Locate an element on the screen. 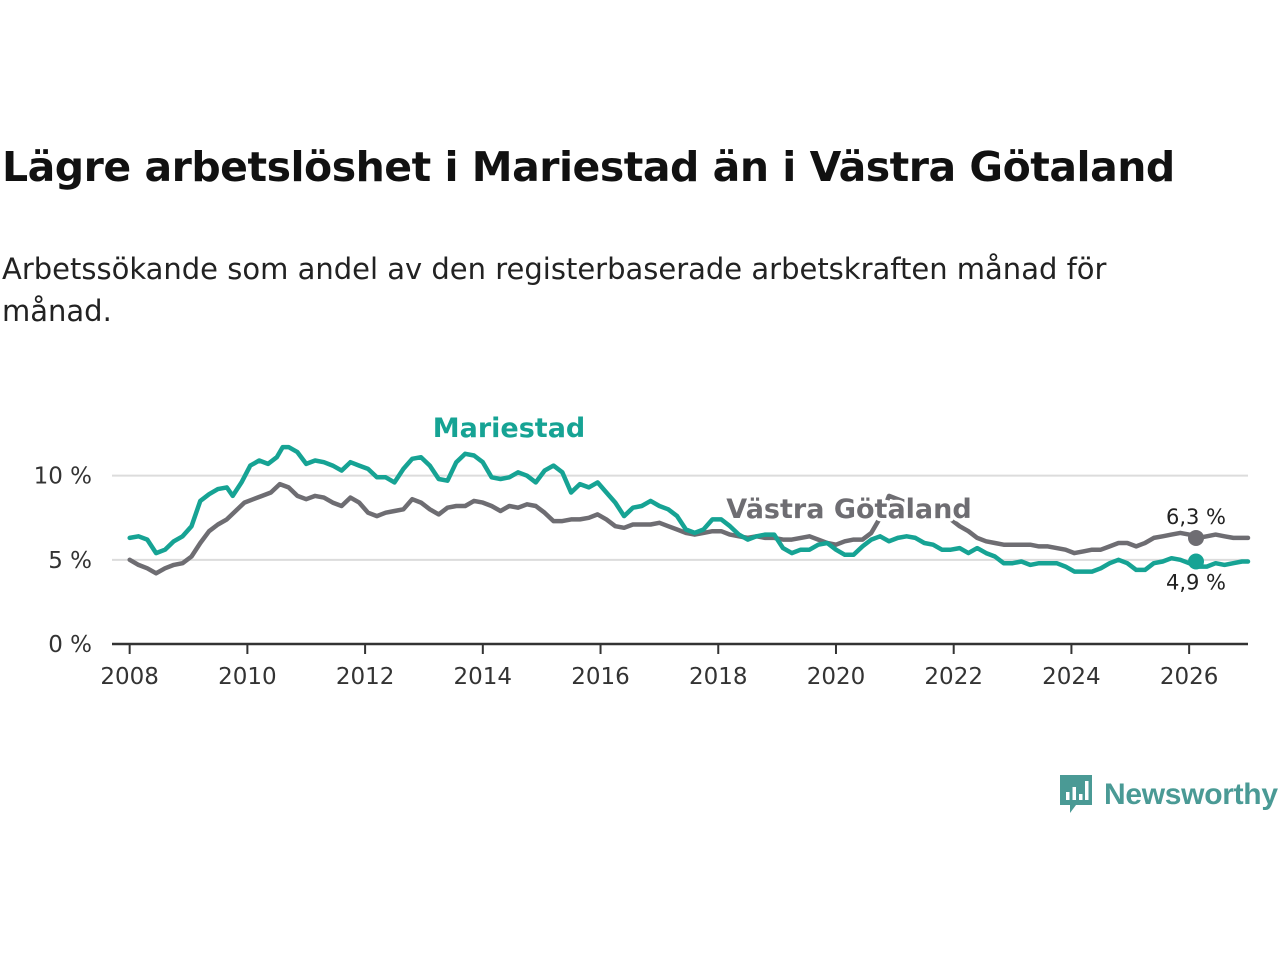 The width and height of the screenshot is (1280, 960). series-line-mariestad is located at coordinates (689, 509).